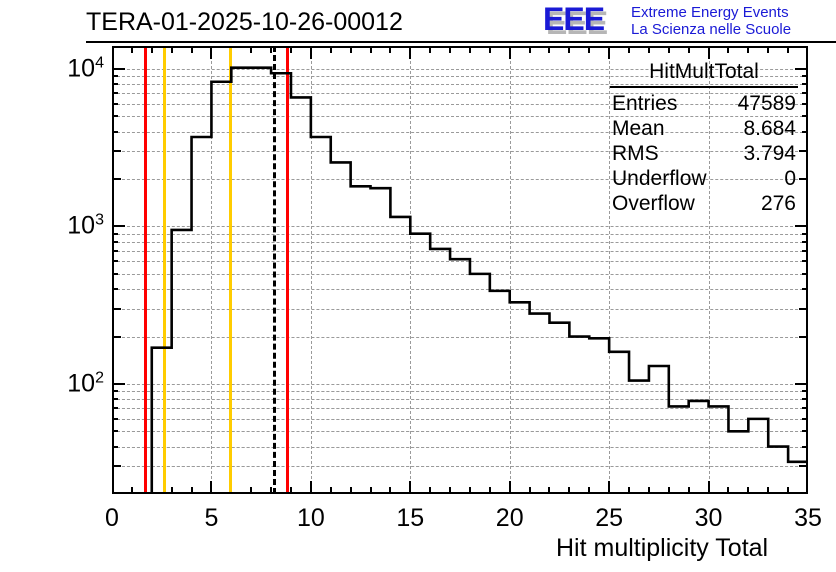 The image size is (836, 572). I want to click on stats-divider, so click(704, 87).